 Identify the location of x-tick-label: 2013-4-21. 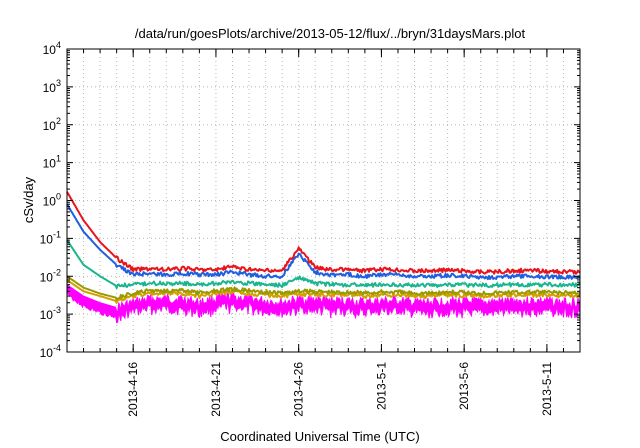
(216, 389).